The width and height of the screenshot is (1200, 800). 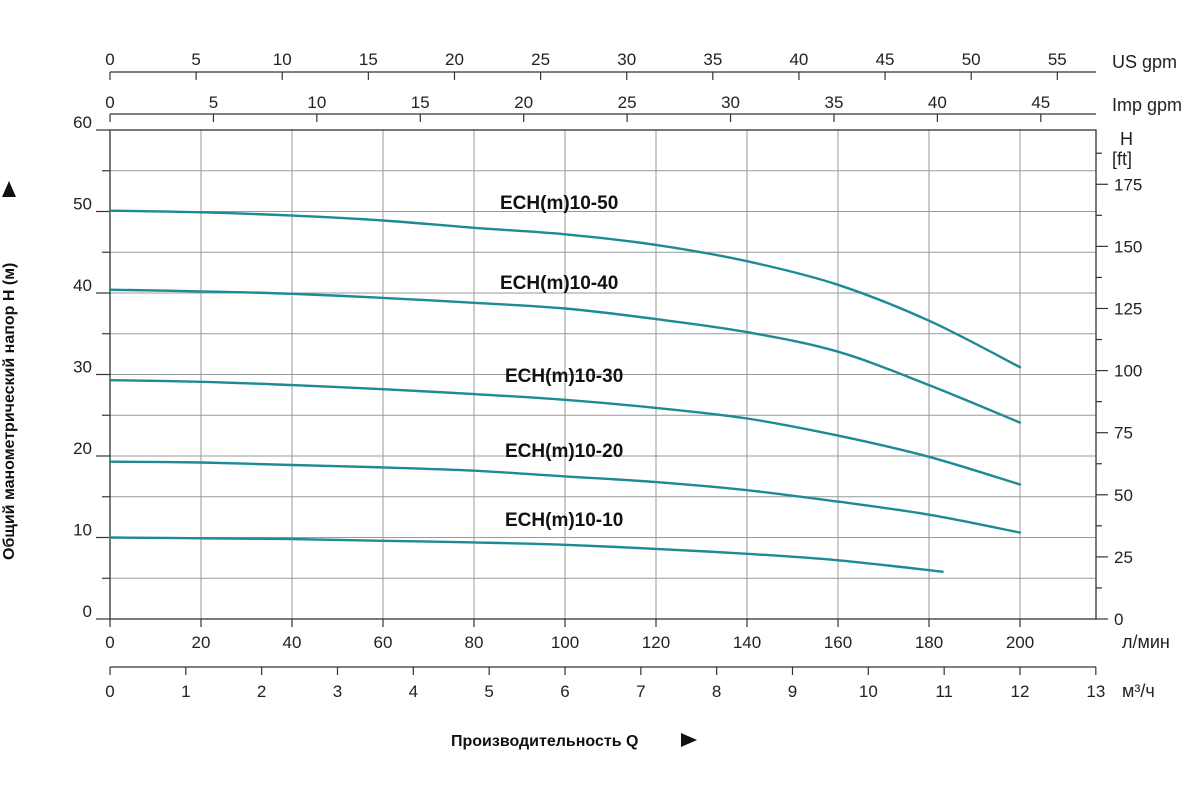 What do you see at coordinates (195, 59) in the screenshot?
I see `us-gpm-tick-label: 5` at bounding box center [195, 59].